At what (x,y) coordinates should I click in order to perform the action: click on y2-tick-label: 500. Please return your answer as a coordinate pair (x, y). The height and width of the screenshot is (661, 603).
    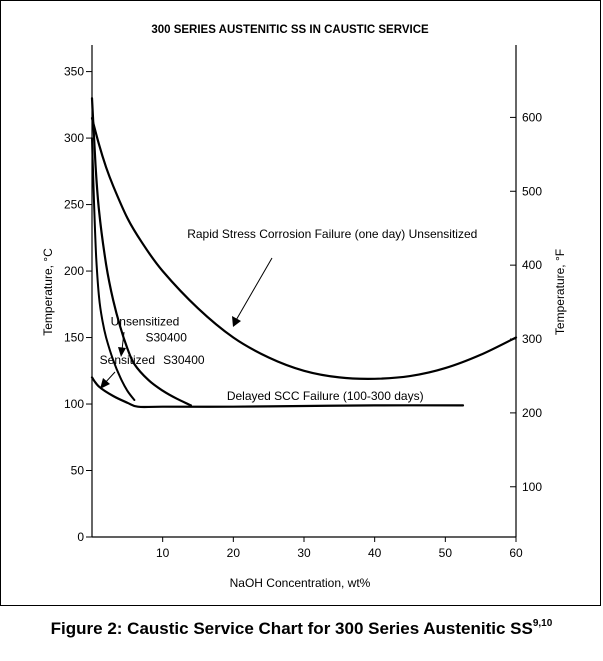
    Looking at the image, I should click on (532, 191).